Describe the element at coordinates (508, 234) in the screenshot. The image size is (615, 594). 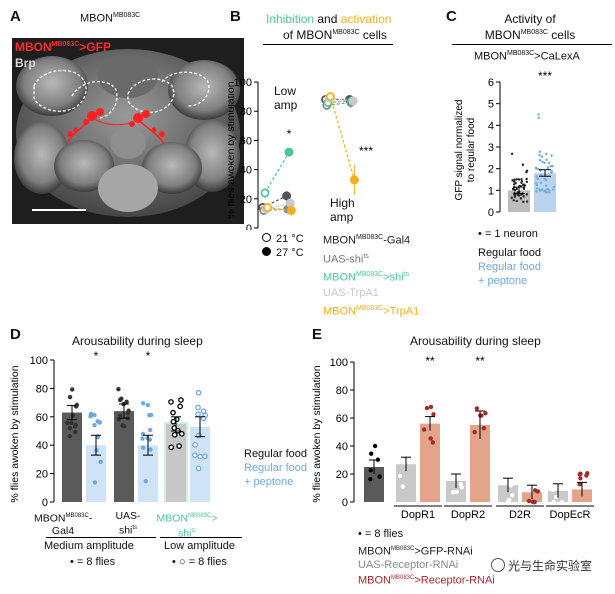
I see `panel-c-legend-neuron: • = 1 neuron` at that location.